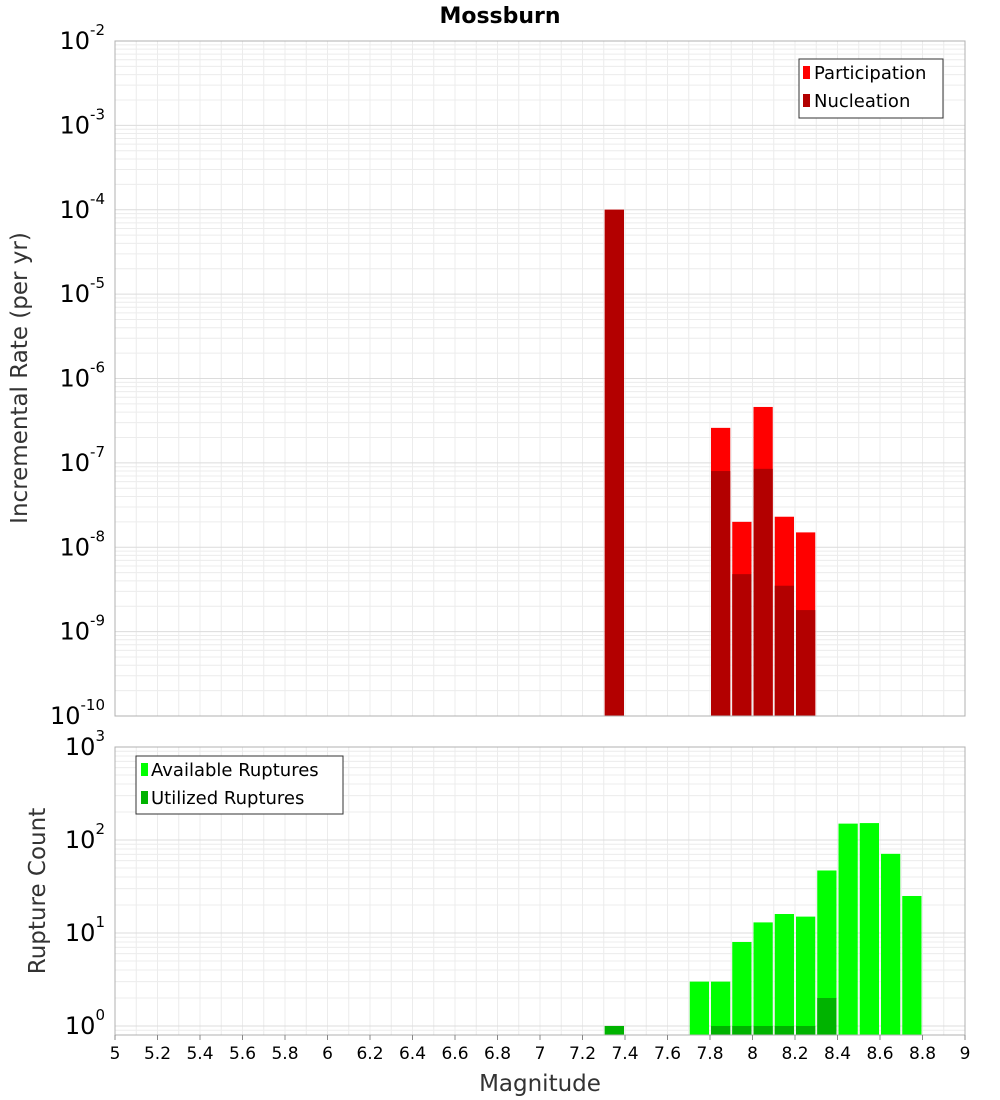 Image resolution: width=1000 pixels, height=1100 pixels. Describe the element at coordinates (862, 101) in the screenshot. I see `legend-label-nucleation: Nucleation` at that location.